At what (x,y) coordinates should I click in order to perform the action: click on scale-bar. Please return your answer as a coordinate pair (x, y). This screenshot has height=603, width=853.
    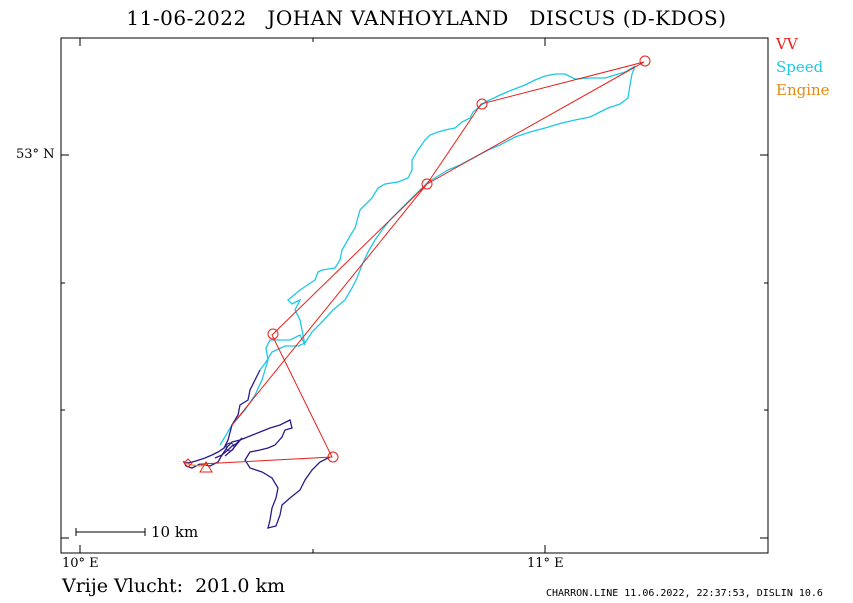
    Looking at the image, I should click on (110, 532).